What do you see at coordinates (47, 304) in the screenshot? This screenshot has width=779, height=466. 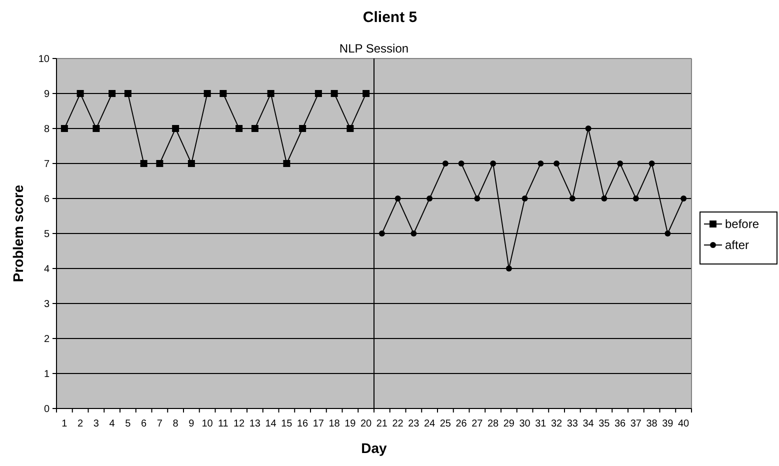 I see `y-tick-label: 3` at bounding box center [47, 304].